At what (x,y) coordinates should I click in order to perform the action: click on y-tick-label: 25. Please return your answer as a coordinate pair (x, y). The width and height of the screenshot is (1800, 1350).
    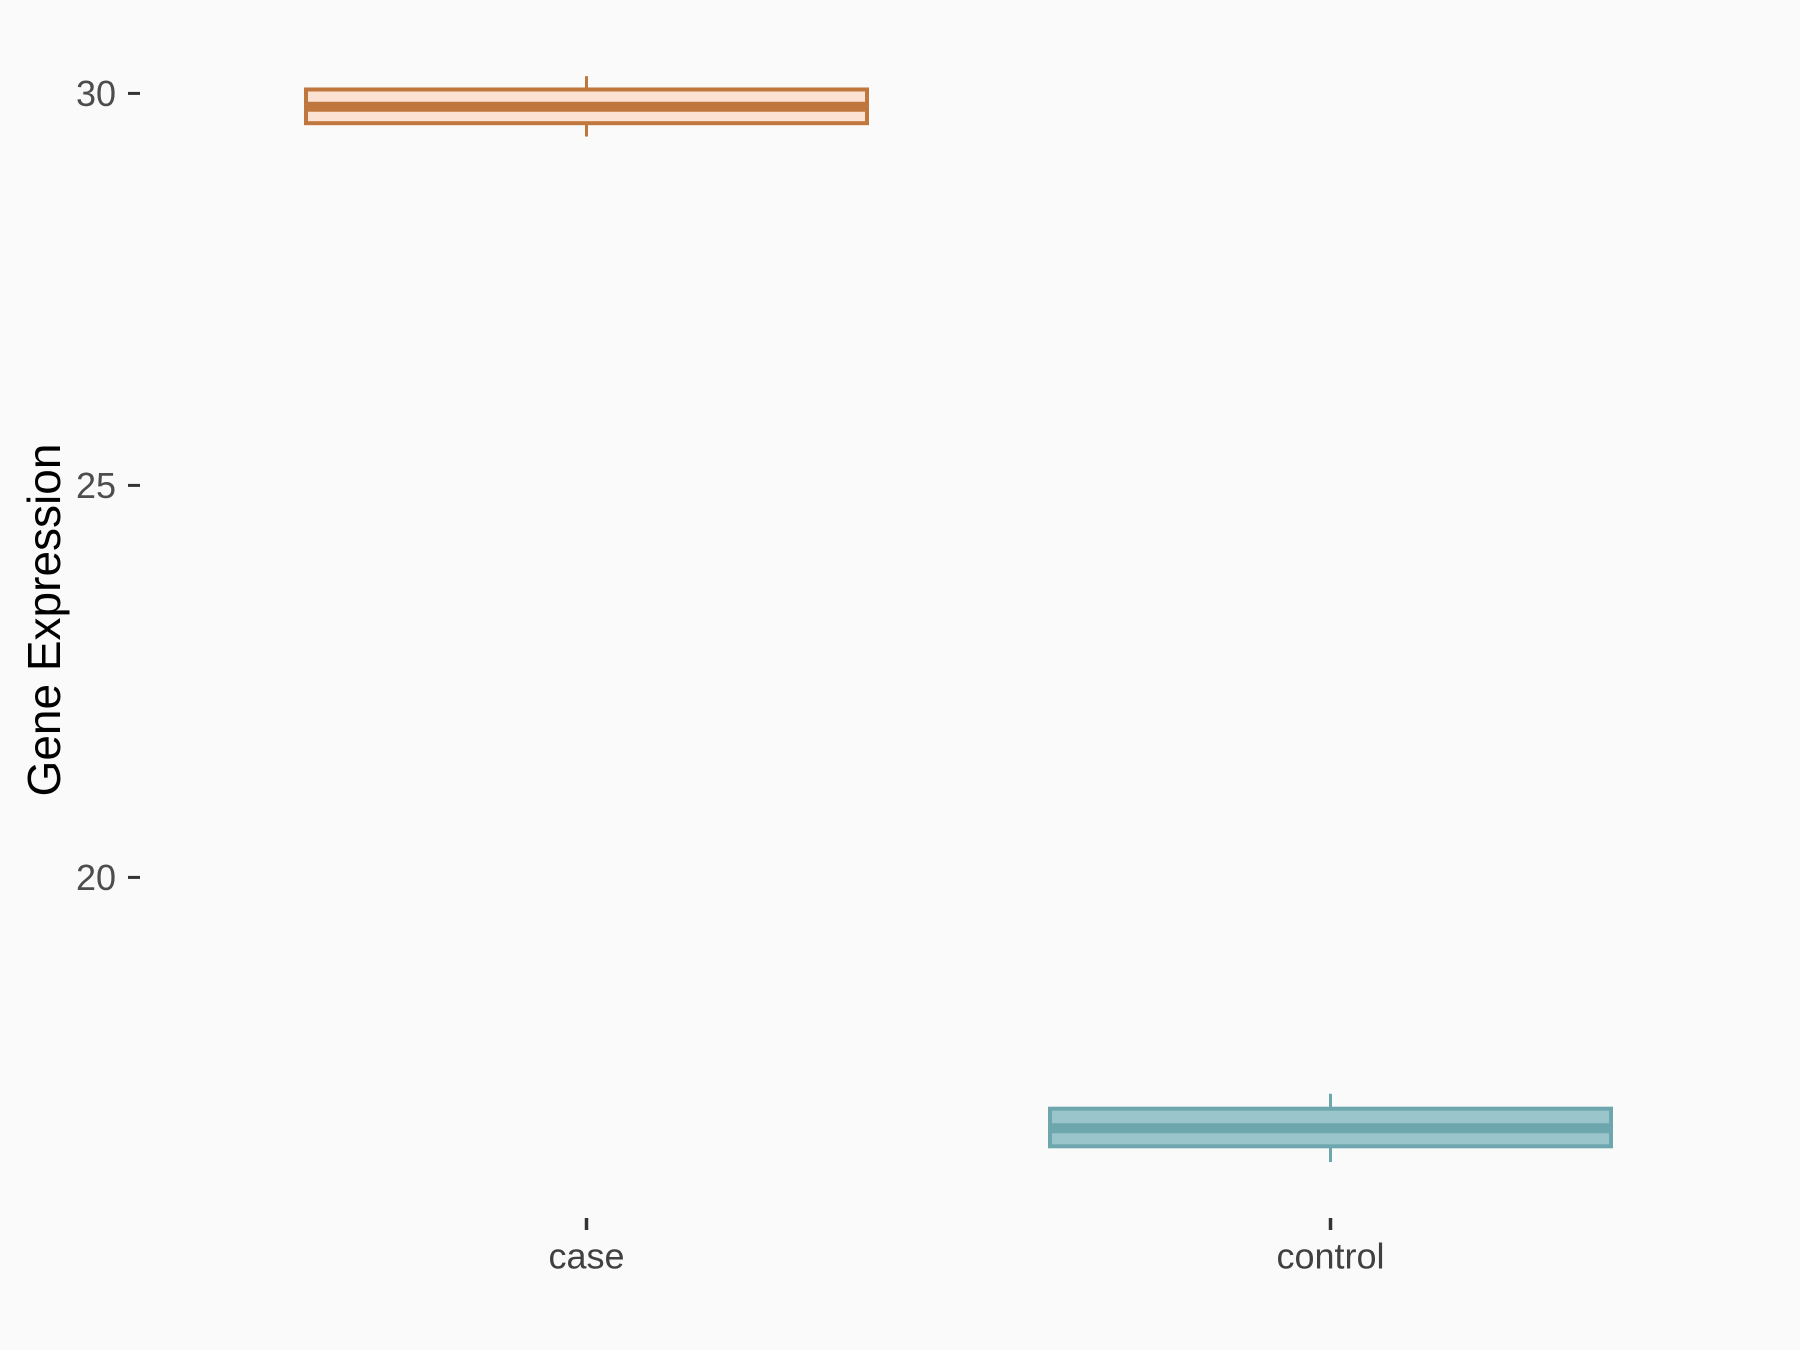
    Looking at the image, I should click on (96, 485).